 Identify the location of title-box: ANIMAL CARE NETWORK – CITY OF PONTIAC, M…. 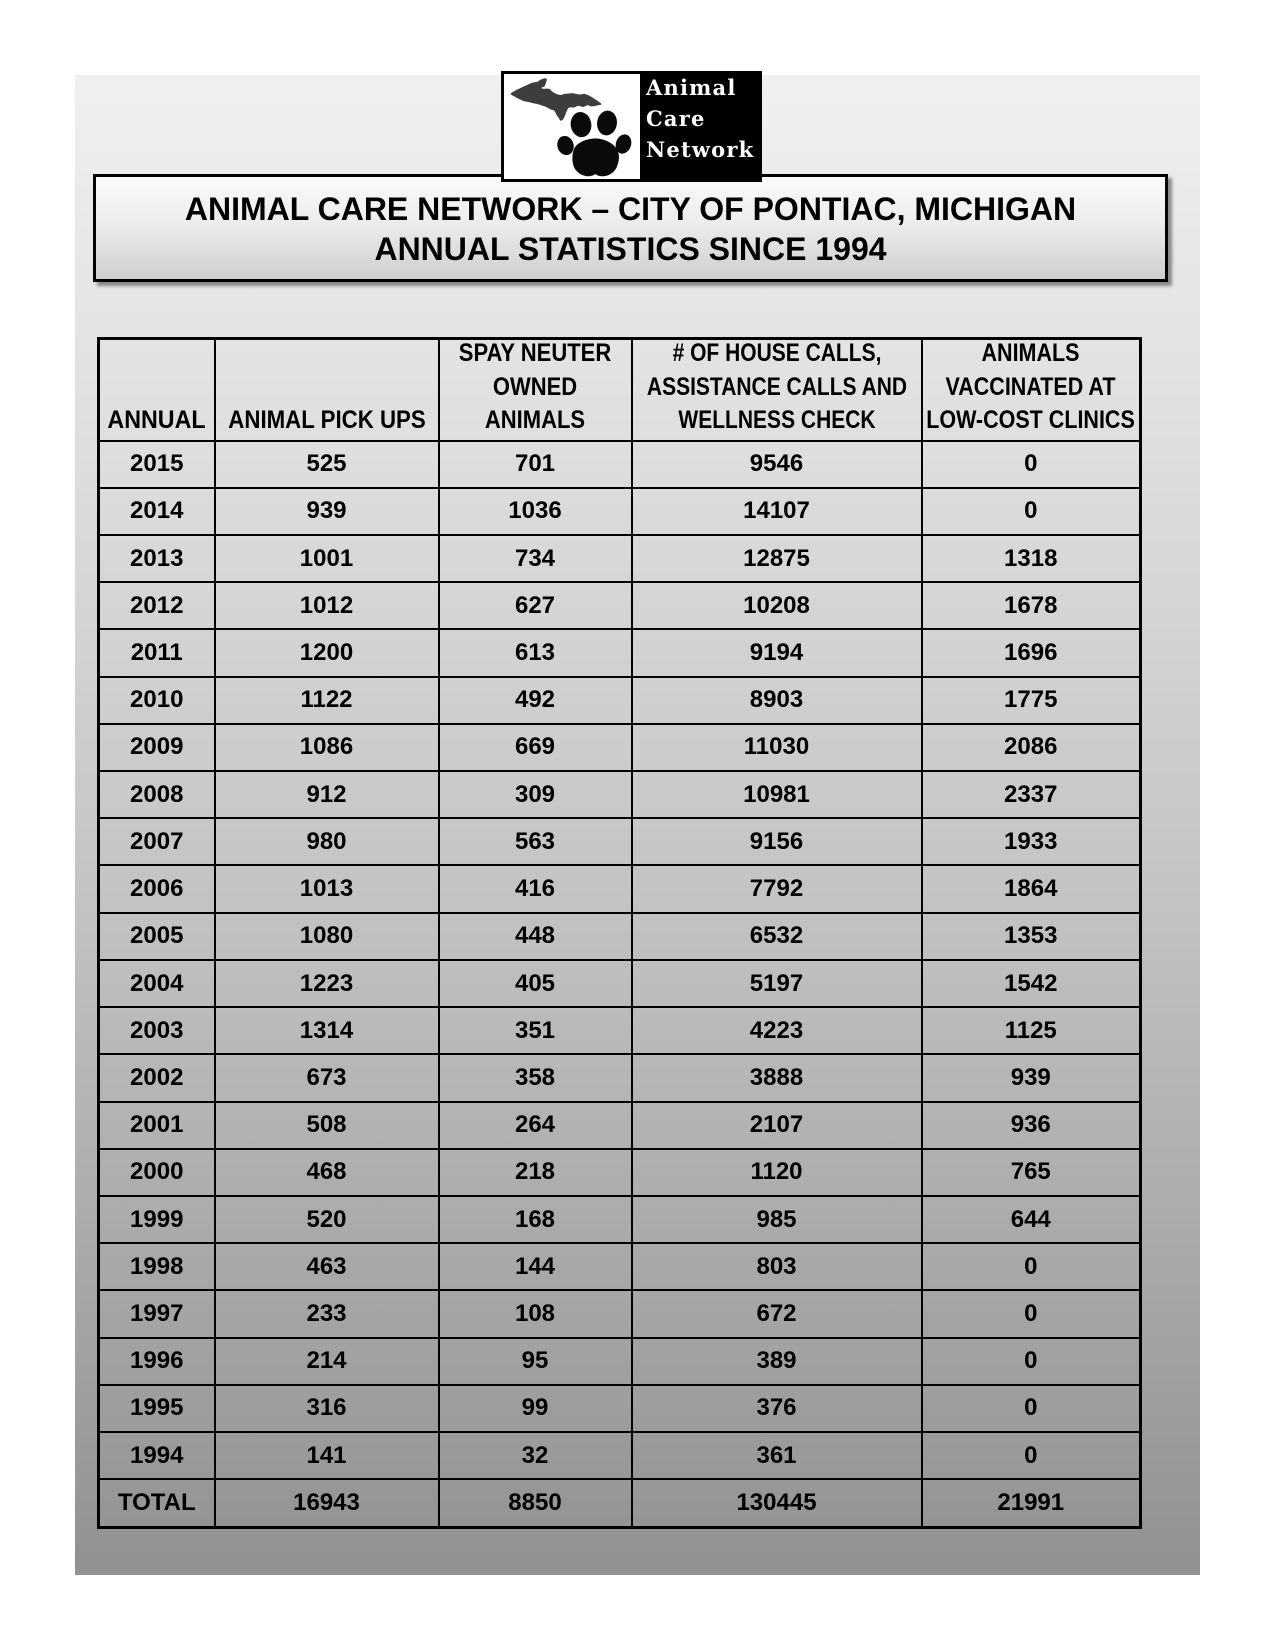
(630, 228).